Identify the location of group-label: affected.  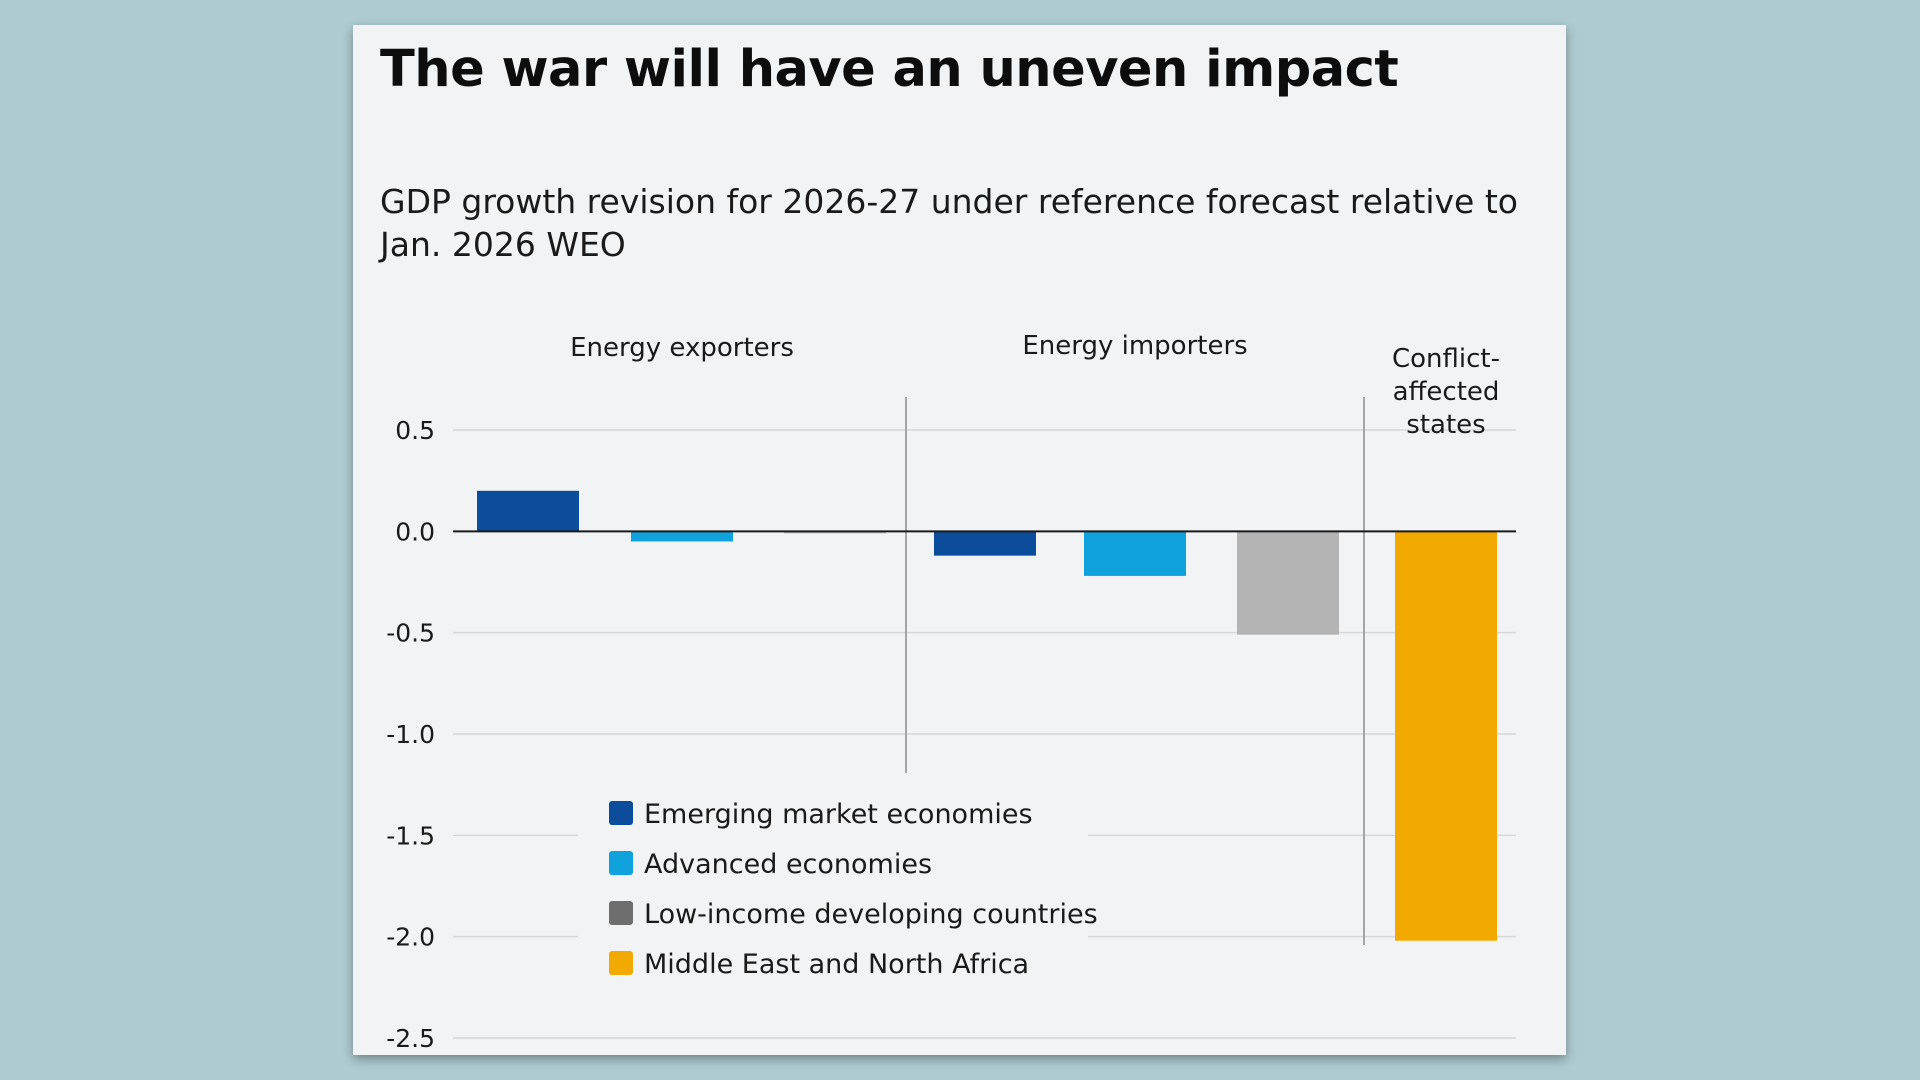
(1446, 392).